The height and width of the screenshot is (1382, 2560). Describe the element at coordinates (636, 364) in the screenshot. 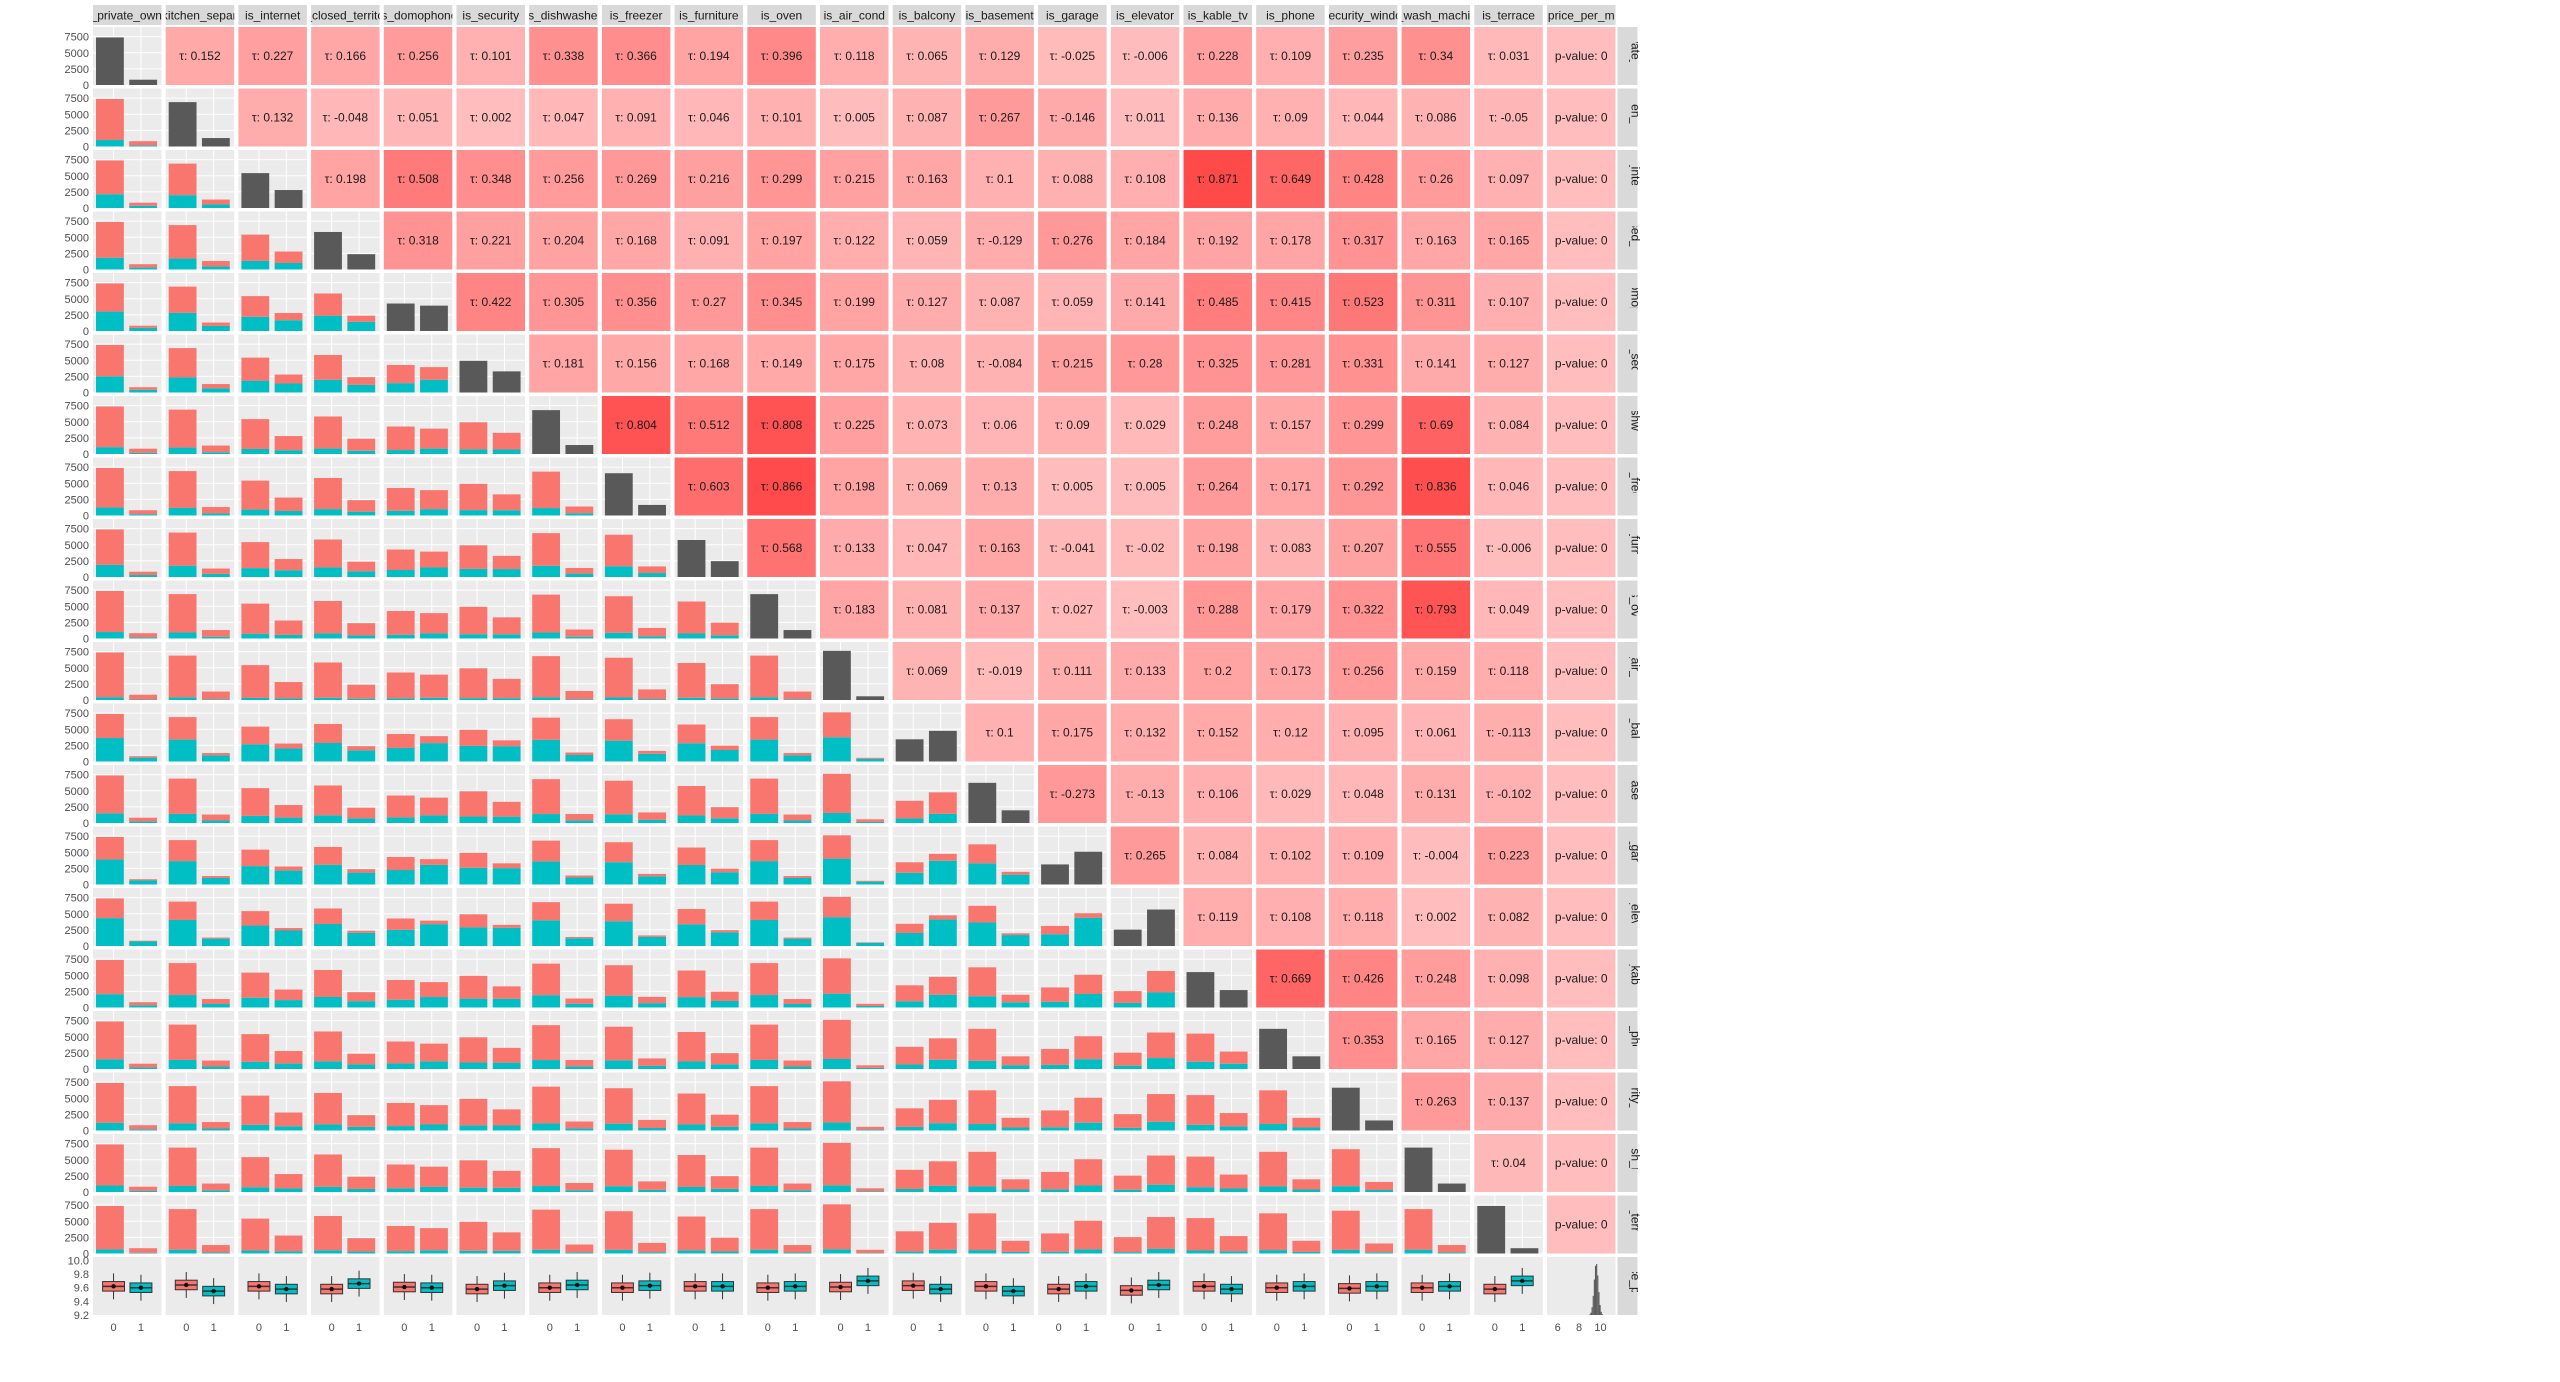

I see `correlation-value: τ: 0.156` at that location.